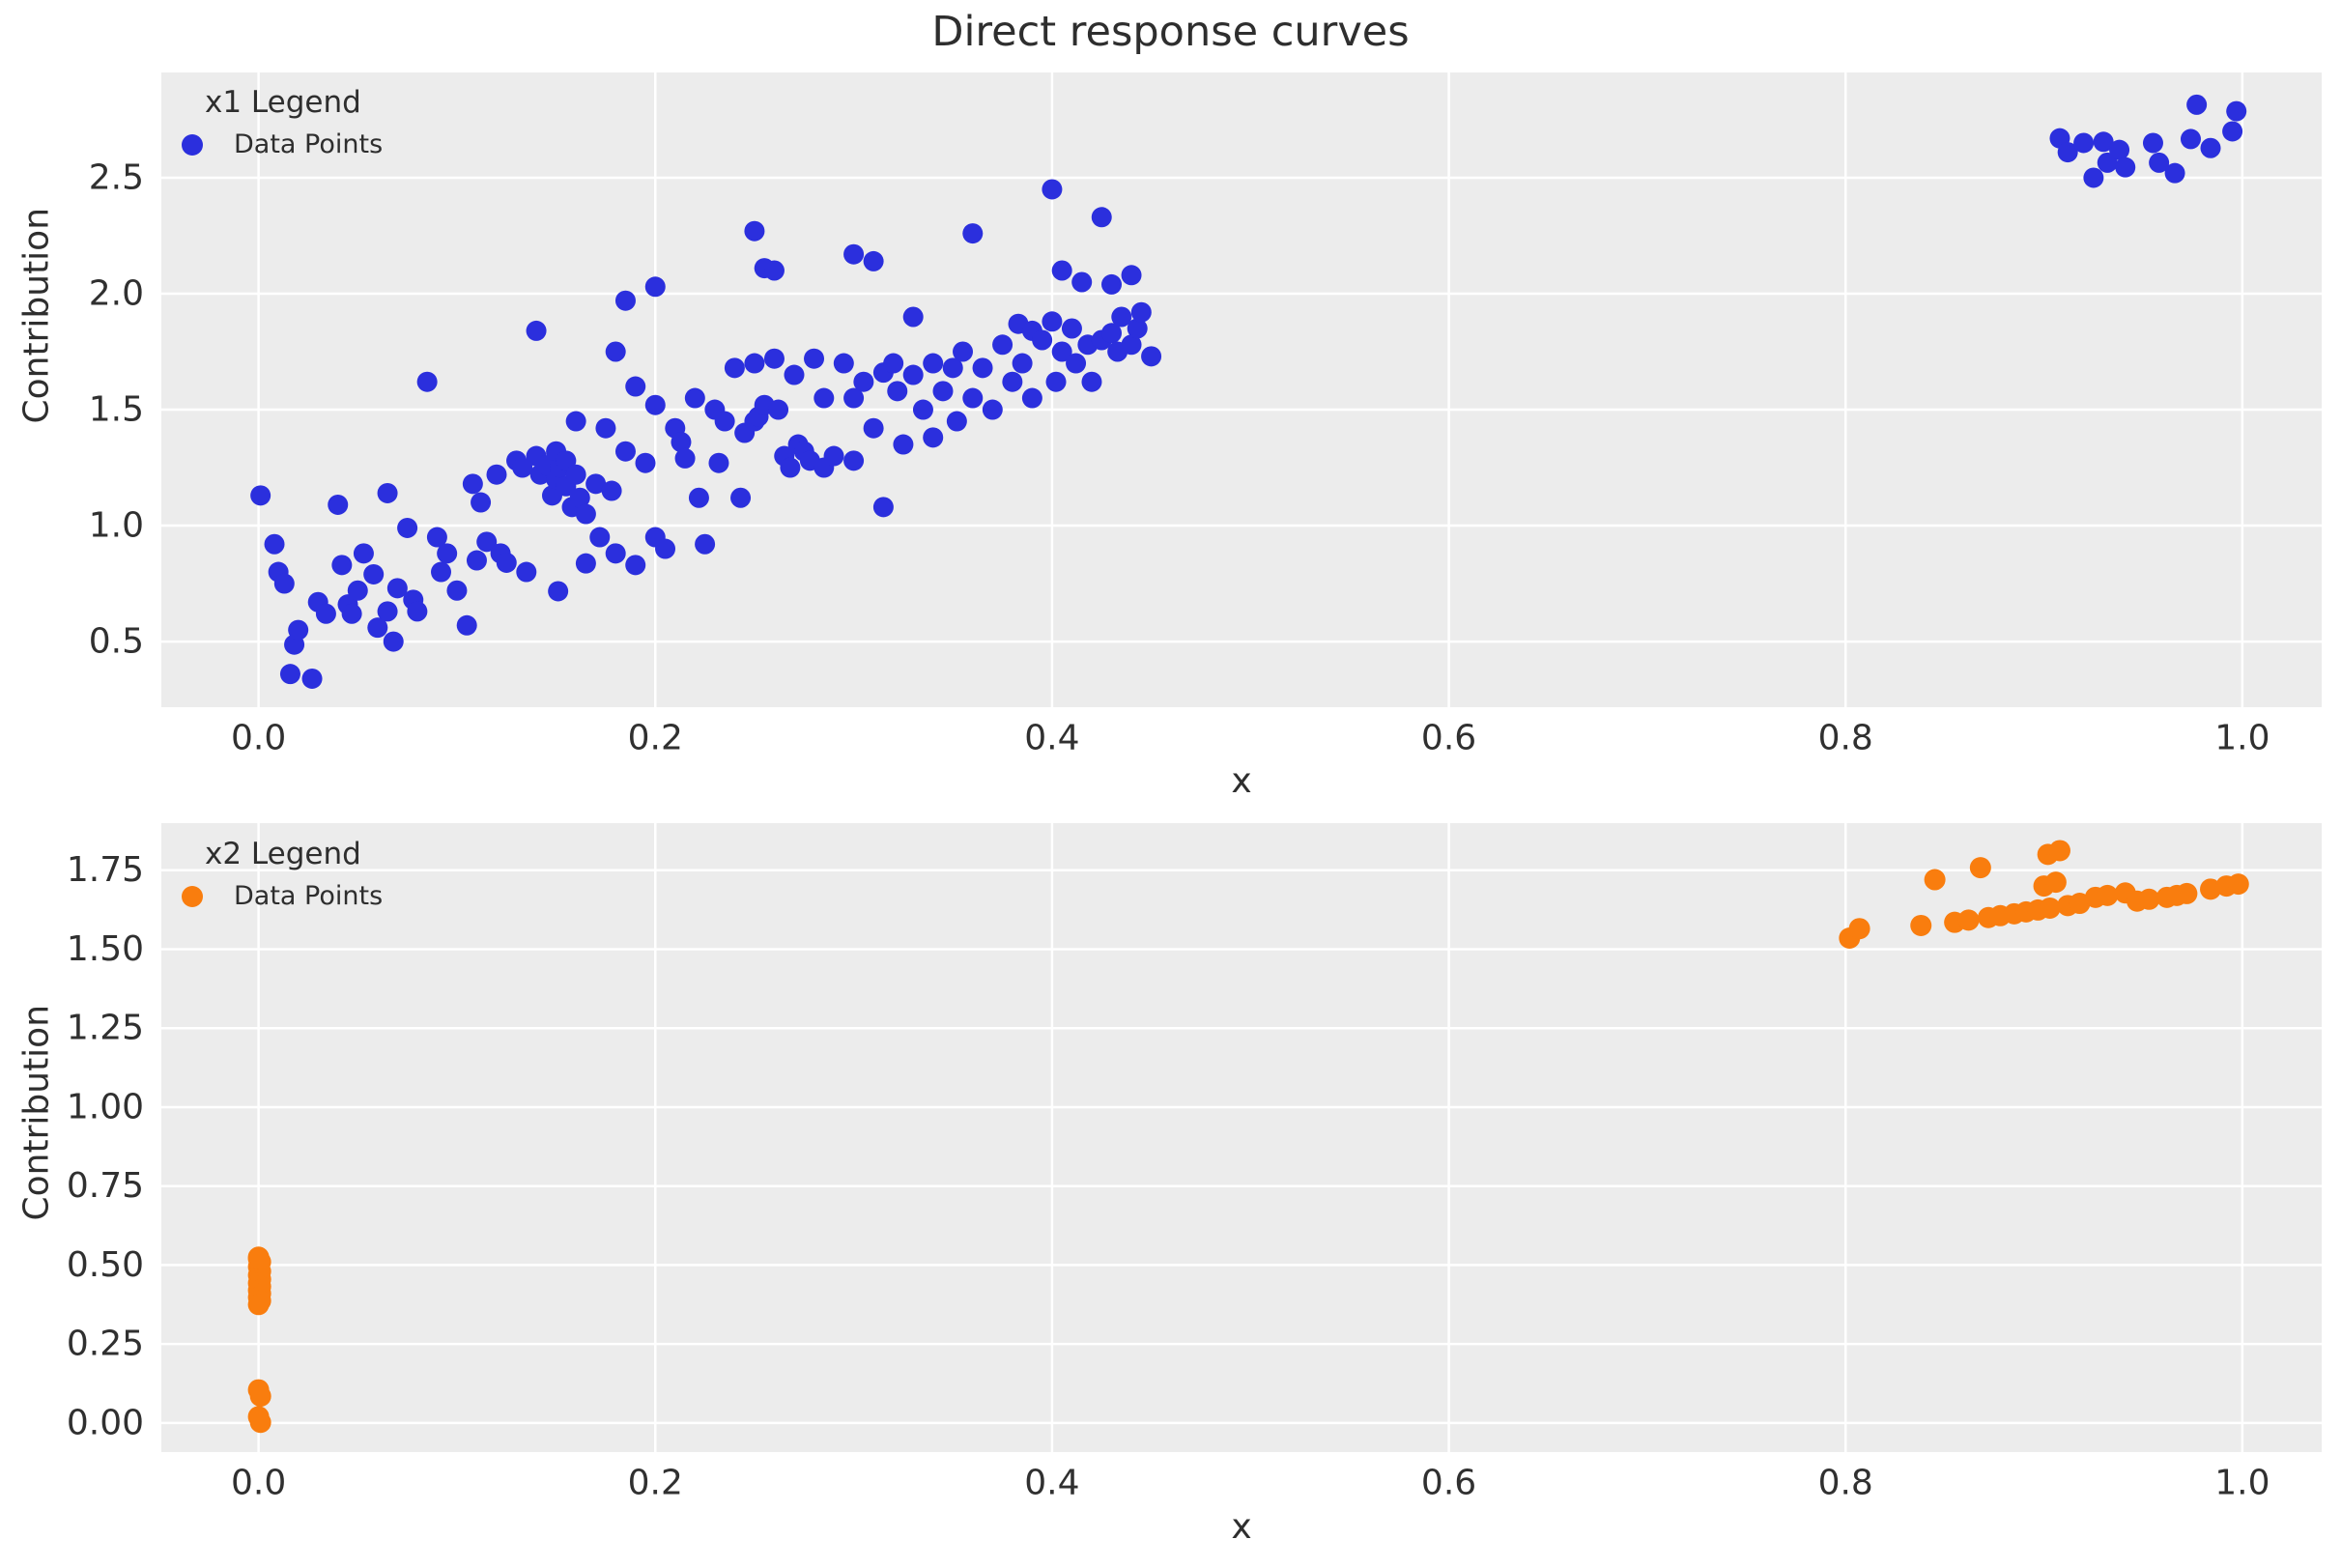 The height and width of the screenshot is (1568, 2341). What do you see at coordinates (283, 874) in the screenshot?
I see `bottom-legend: x2 Legend Data Points` at bounding box center [283, 874].